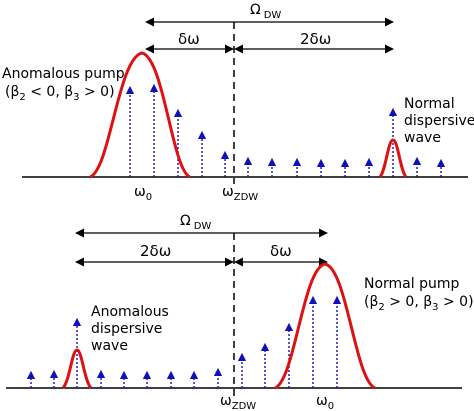  Describe the element at coordinates (439, 121) in the screenshot. I see `top-wave-label-line2: dispersive` at that location.